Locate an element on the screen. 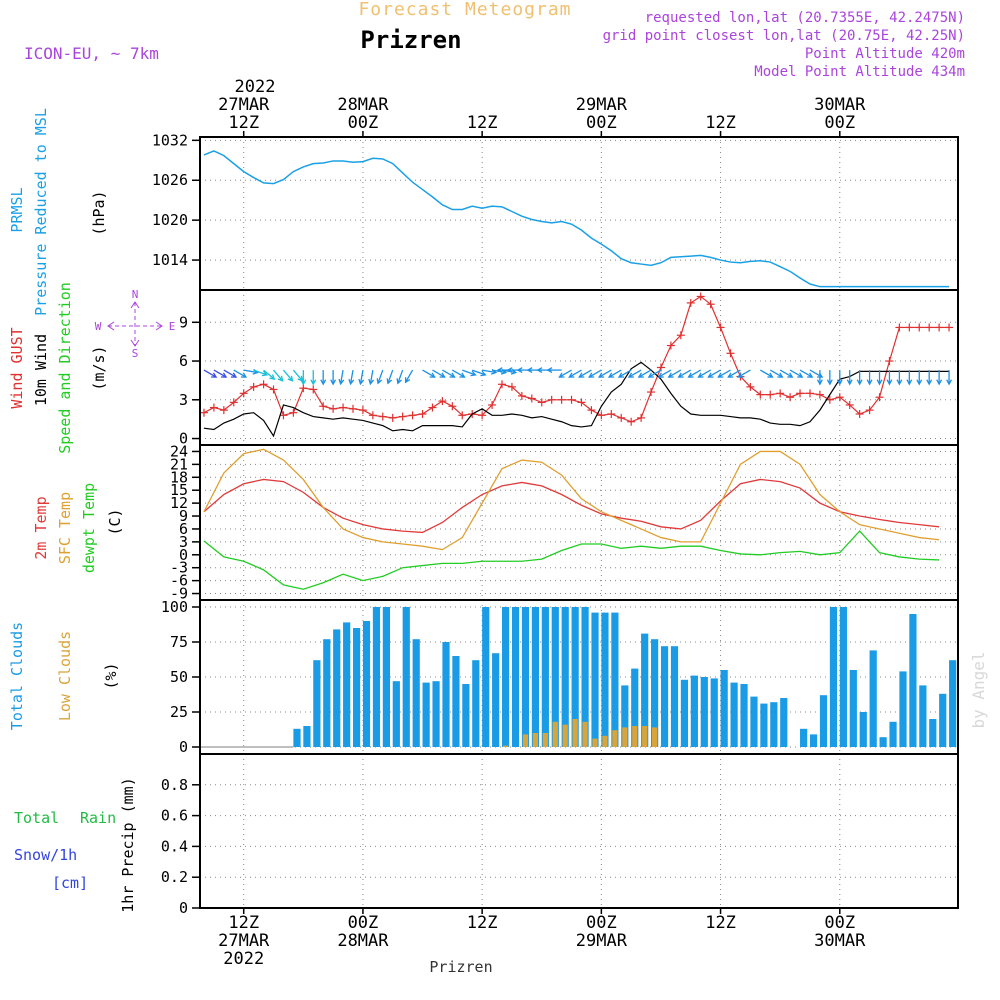 The height and width of the screenshot is (1000, 1000). top-date-label: 29MAR is located at coordinates (602, 105).